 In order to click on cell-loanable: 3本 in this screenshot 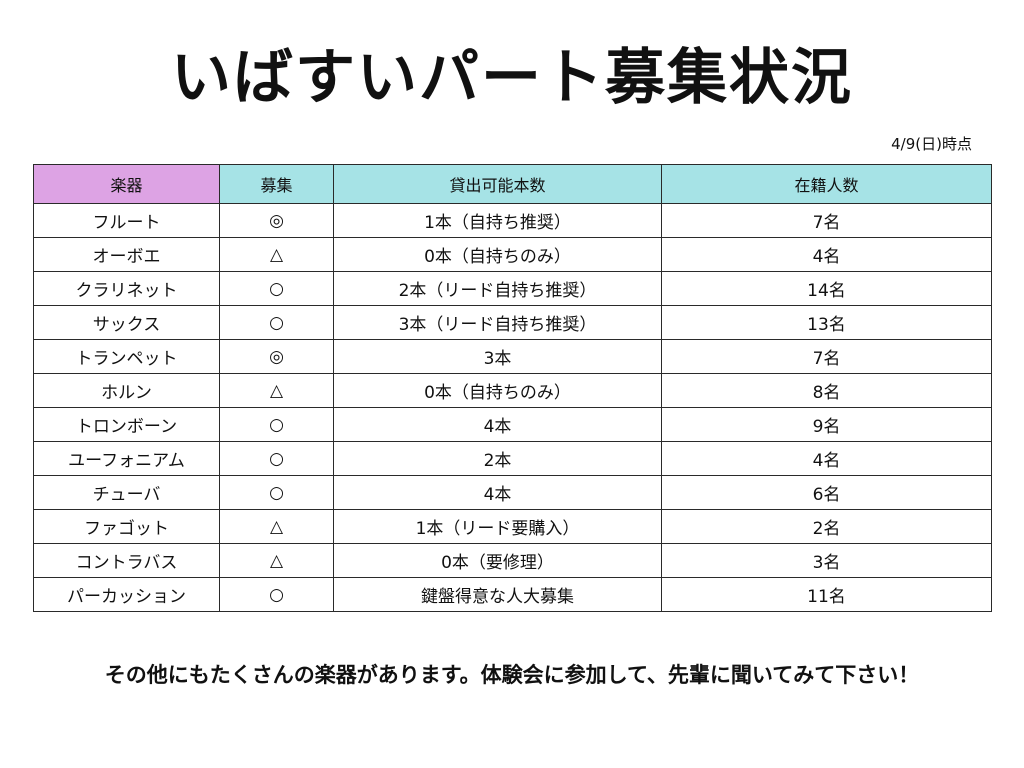, I will do `click(497, 356)`.